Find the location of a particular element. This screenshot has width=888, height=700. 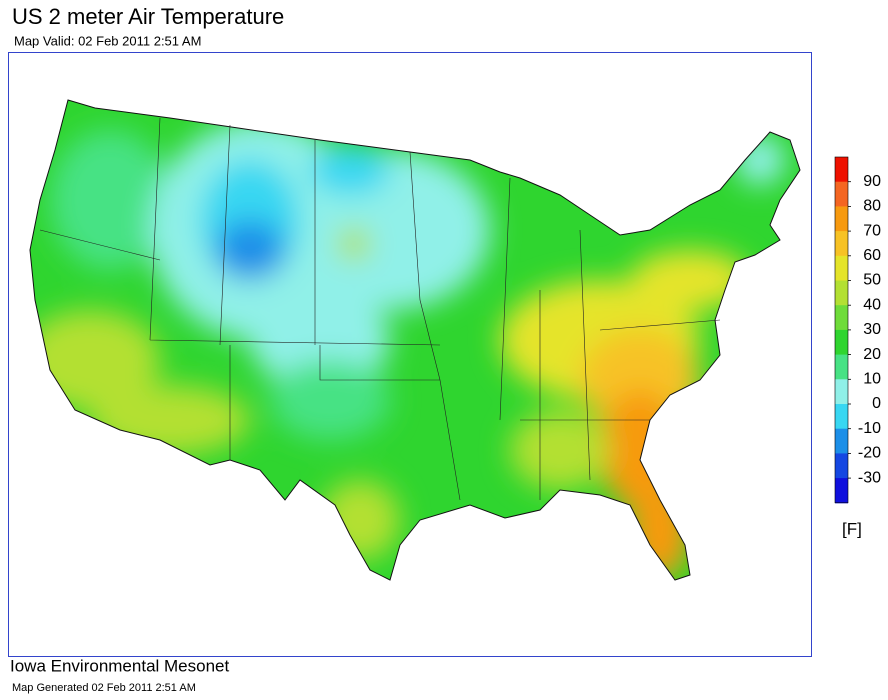

subtitle: Map Valid: 02 Feb 2011 2:51 AM is located at coordinates (107, 40).